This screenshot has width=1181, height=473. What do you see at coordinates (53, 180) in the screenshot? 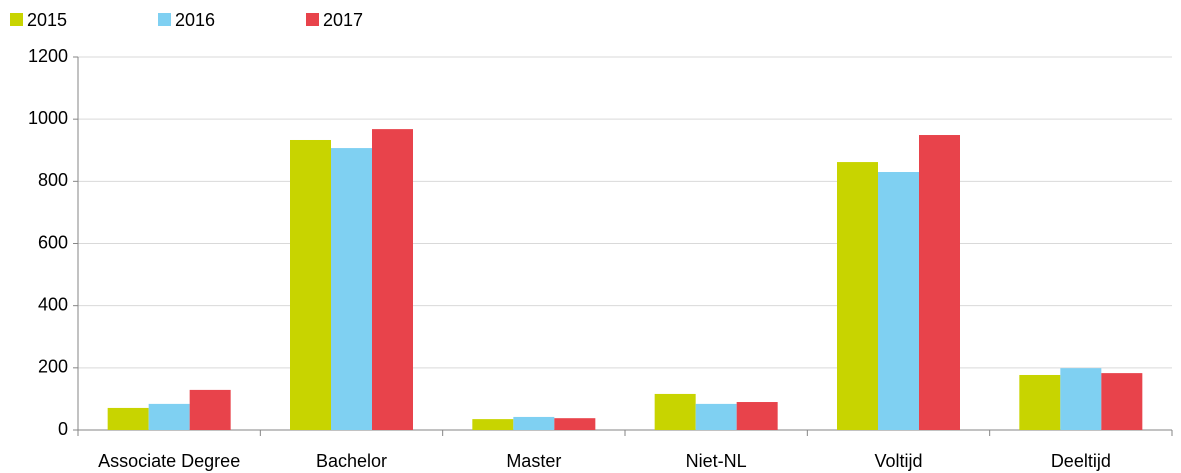
I see `y-tick-label: 800` at bounding box center [53, 180].